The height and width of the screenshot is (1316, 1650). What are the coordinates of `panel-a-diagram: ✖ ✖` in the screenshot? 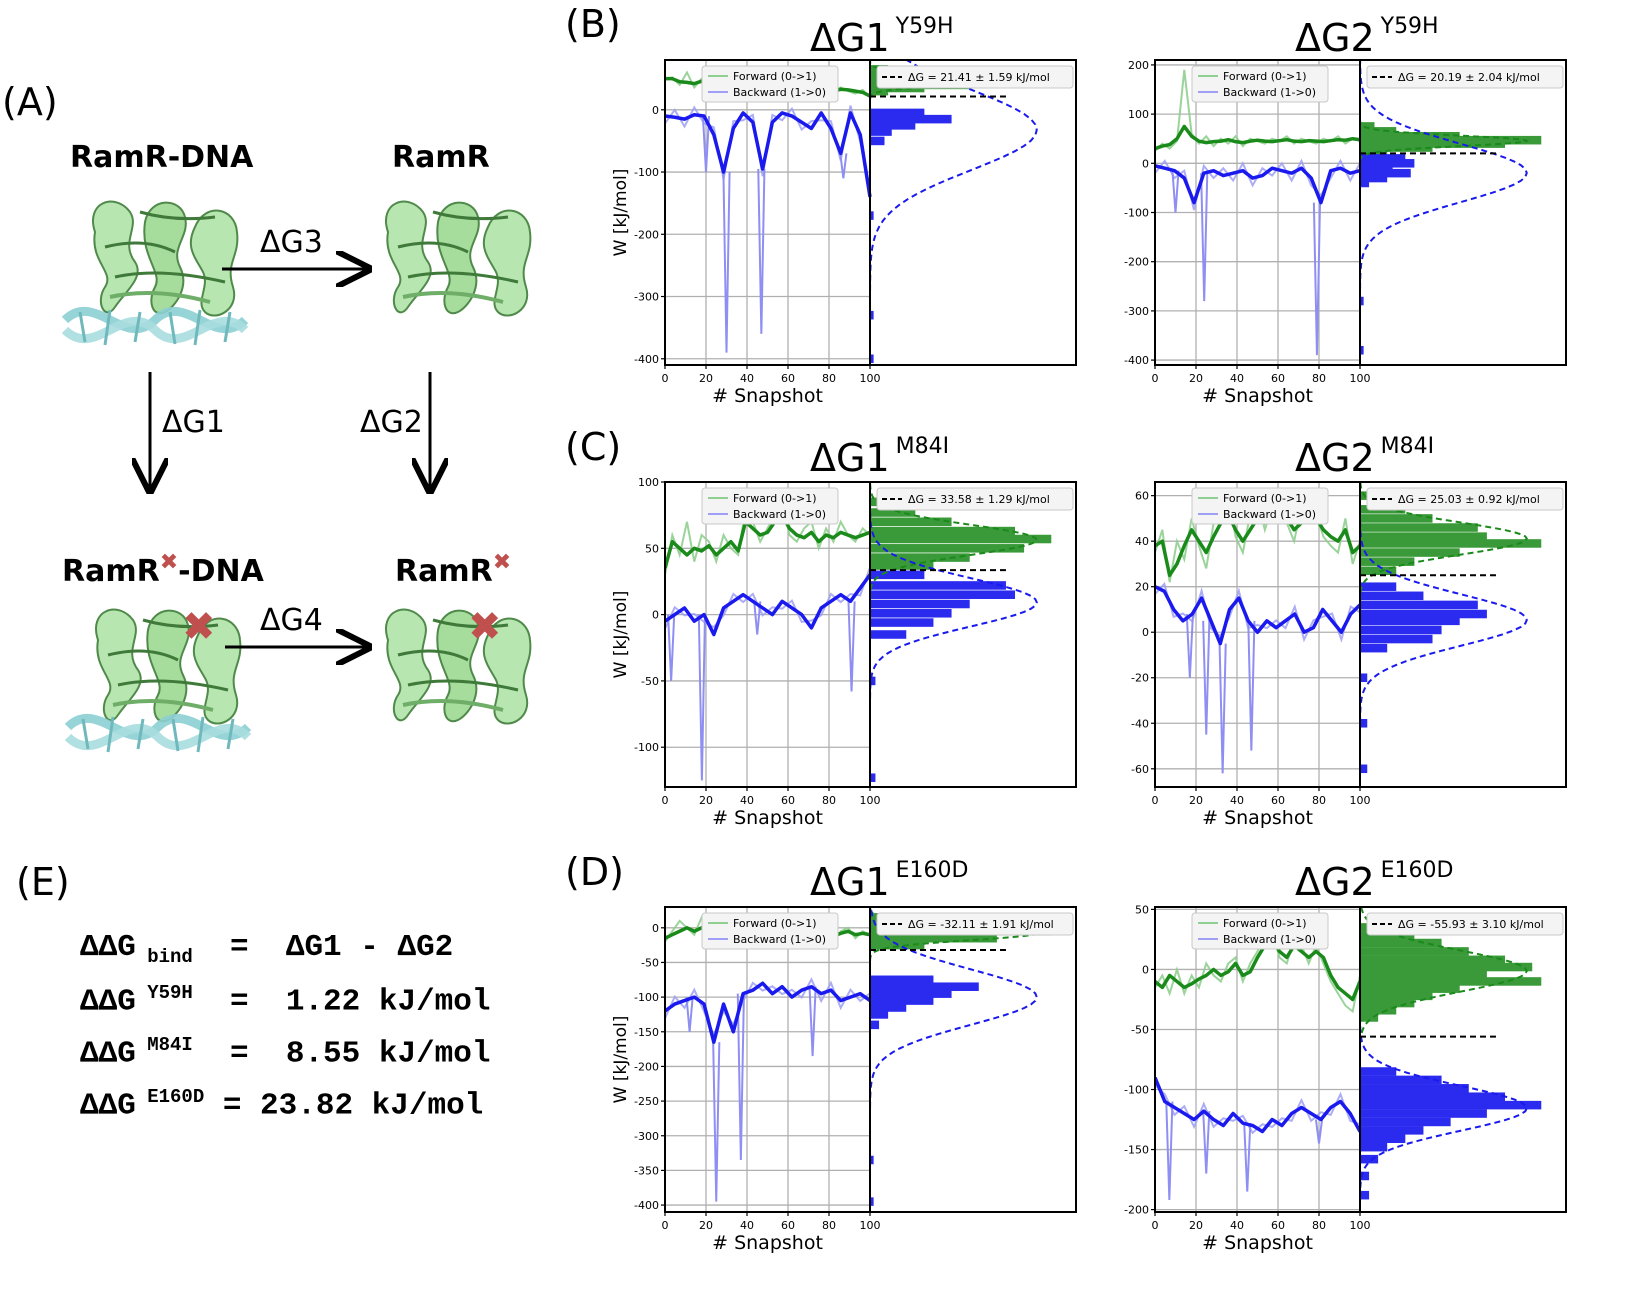 It's located at (266, 489).